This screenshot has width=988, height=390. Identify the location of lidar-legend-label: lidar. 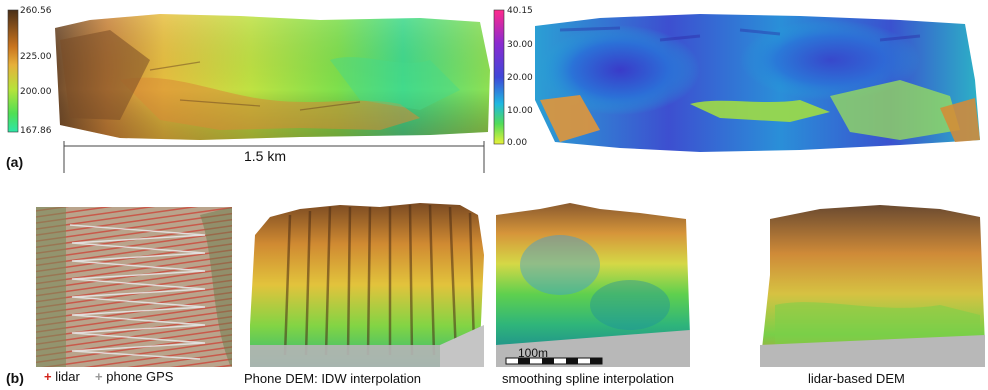
(67, 376).